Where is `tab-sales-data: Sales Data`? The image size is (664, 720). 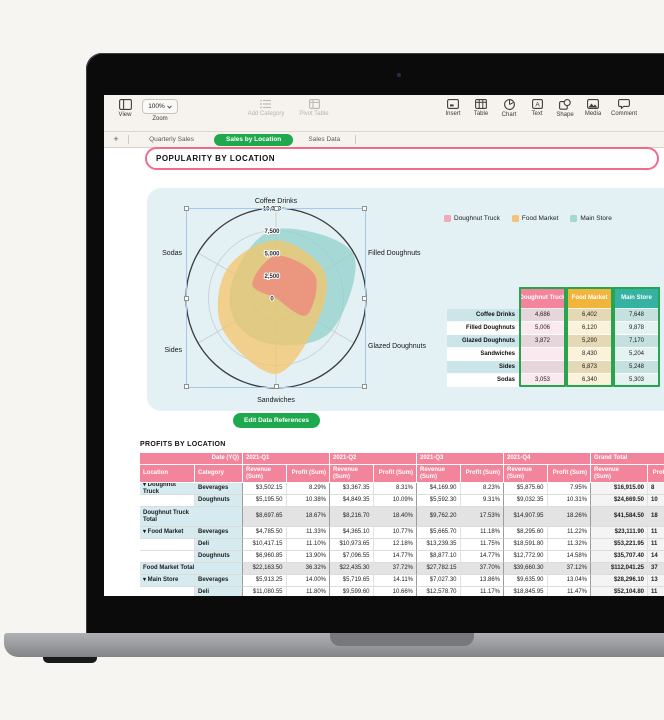
tab-sales-data: Sales Data is located at coordinates (324, 139).